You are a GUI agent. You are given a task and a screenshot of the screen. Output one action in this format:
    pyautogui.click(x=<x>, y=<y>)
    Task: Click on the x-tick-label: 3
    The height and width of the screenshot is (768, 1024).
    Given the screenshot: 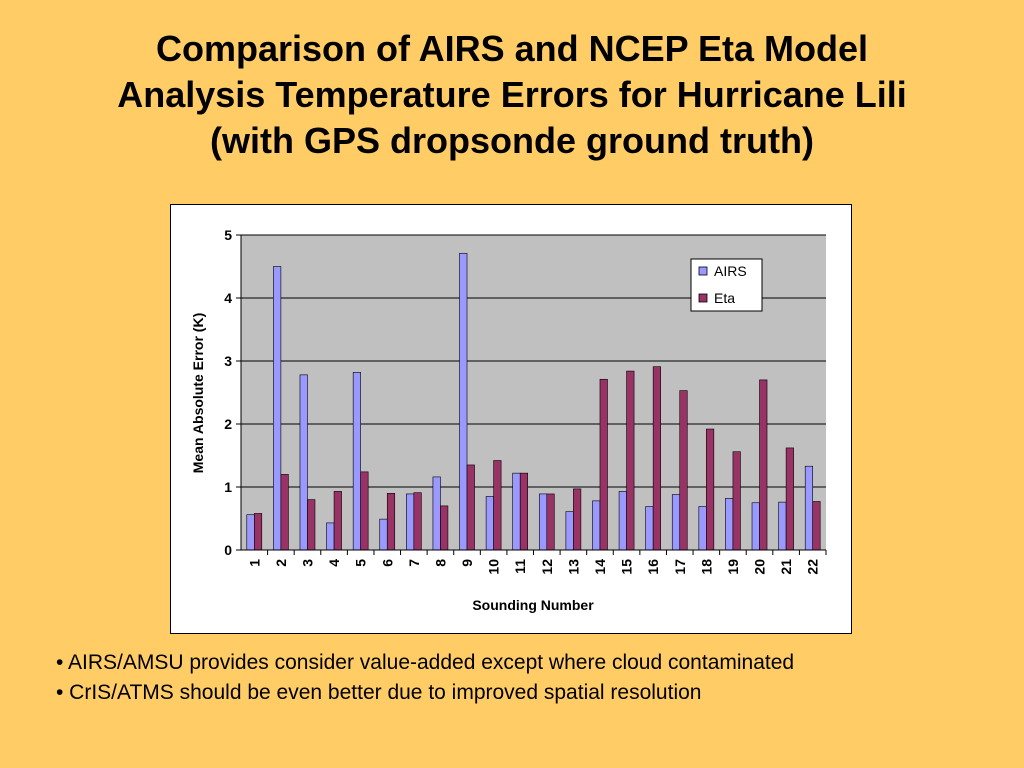 What is the action you would take?
    pyautogui.click(x=307, y=563)
    